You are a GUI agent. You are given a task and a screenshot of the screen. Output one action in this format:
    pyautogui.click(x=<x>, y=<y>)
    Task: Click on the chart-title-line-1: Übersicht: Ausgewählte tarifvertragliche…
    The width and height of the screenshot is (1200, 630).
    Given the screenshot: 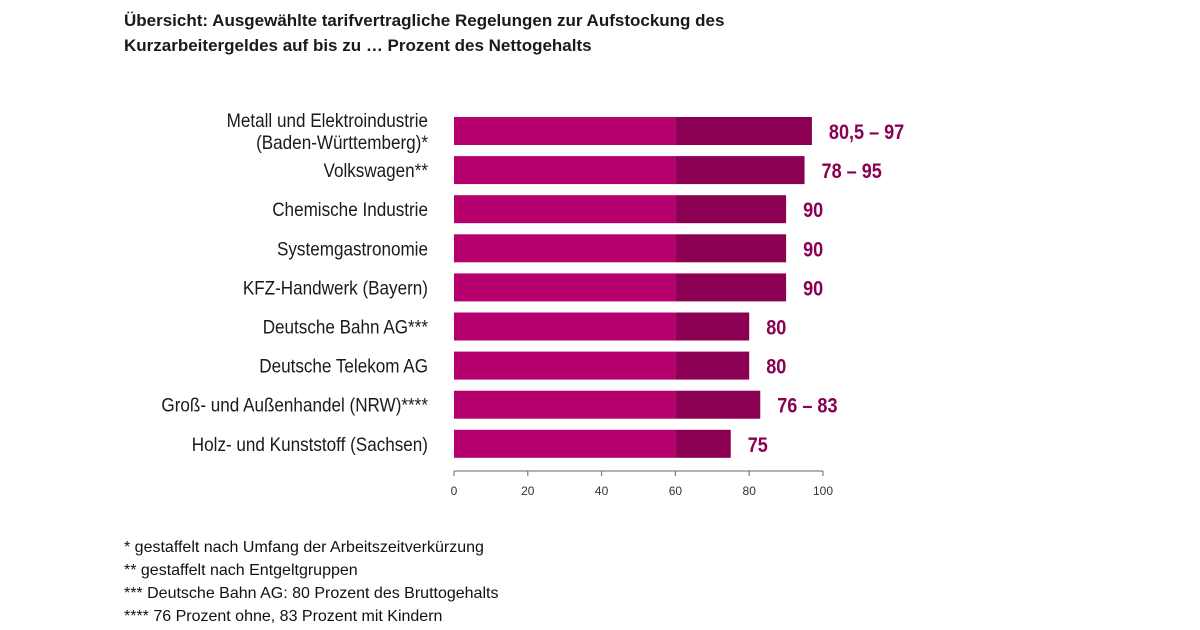 What is the action you would take?
    pyautogui.click(x=424, y=20)
    